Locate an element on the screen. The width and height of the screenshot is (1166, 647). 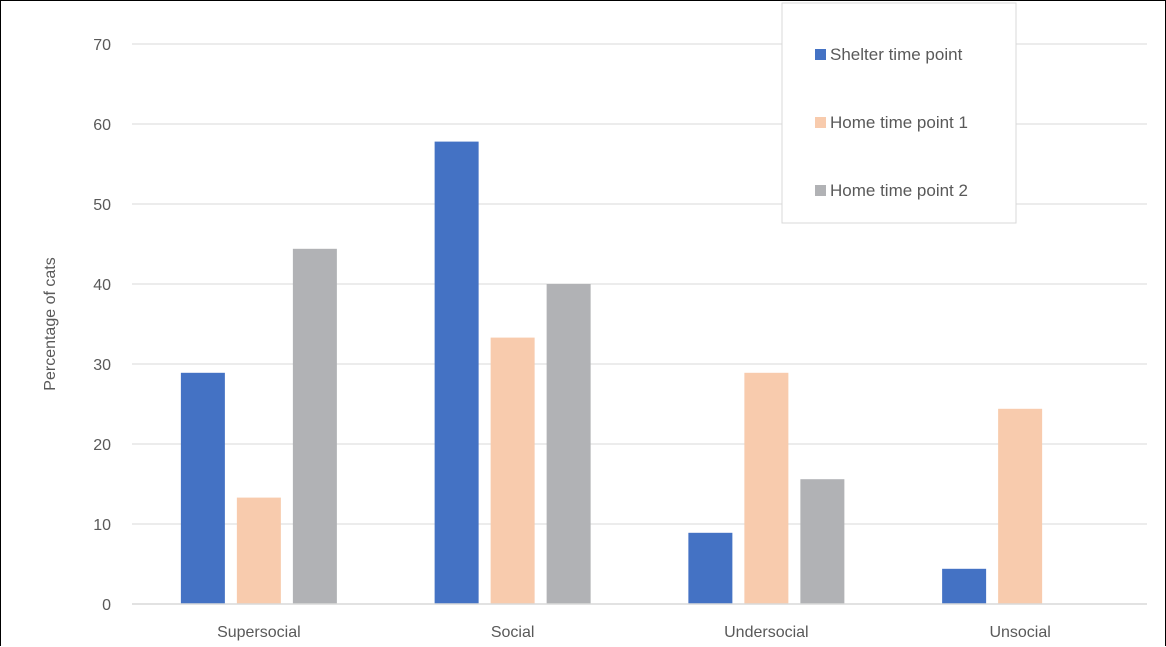
x-tick-label: Social is located at coordinates (513, 632).